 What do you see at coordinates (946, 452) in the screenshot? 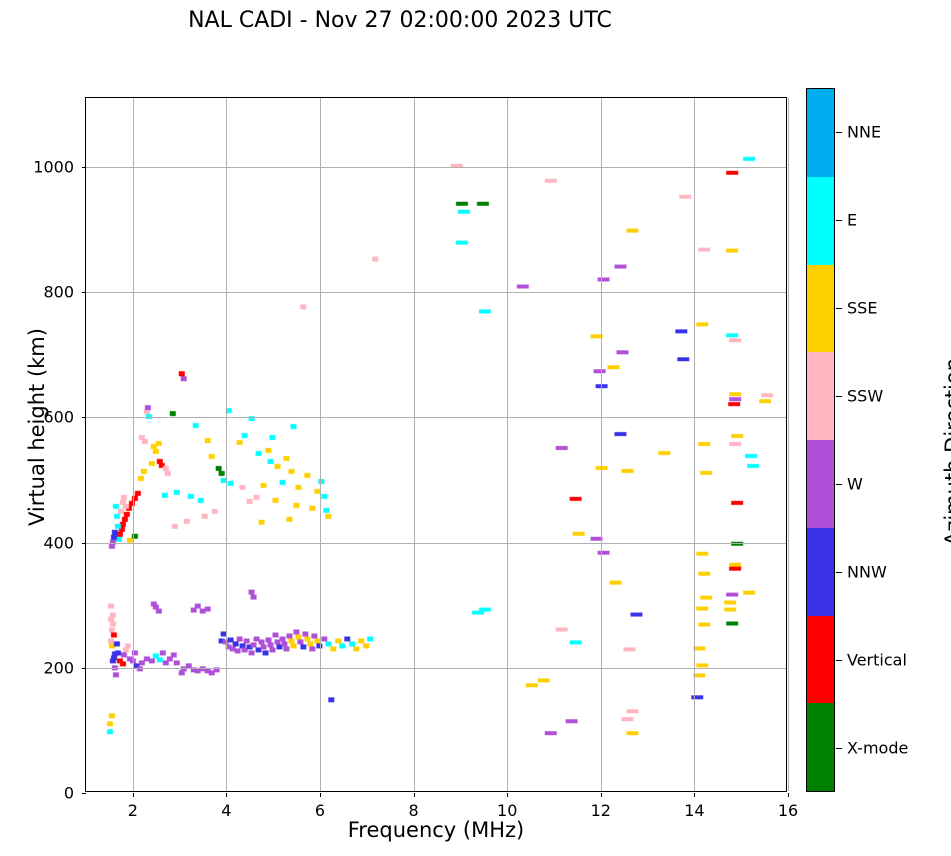
I see `colorbar-title: Azimuth Direction` at bounding box center [946, 452].